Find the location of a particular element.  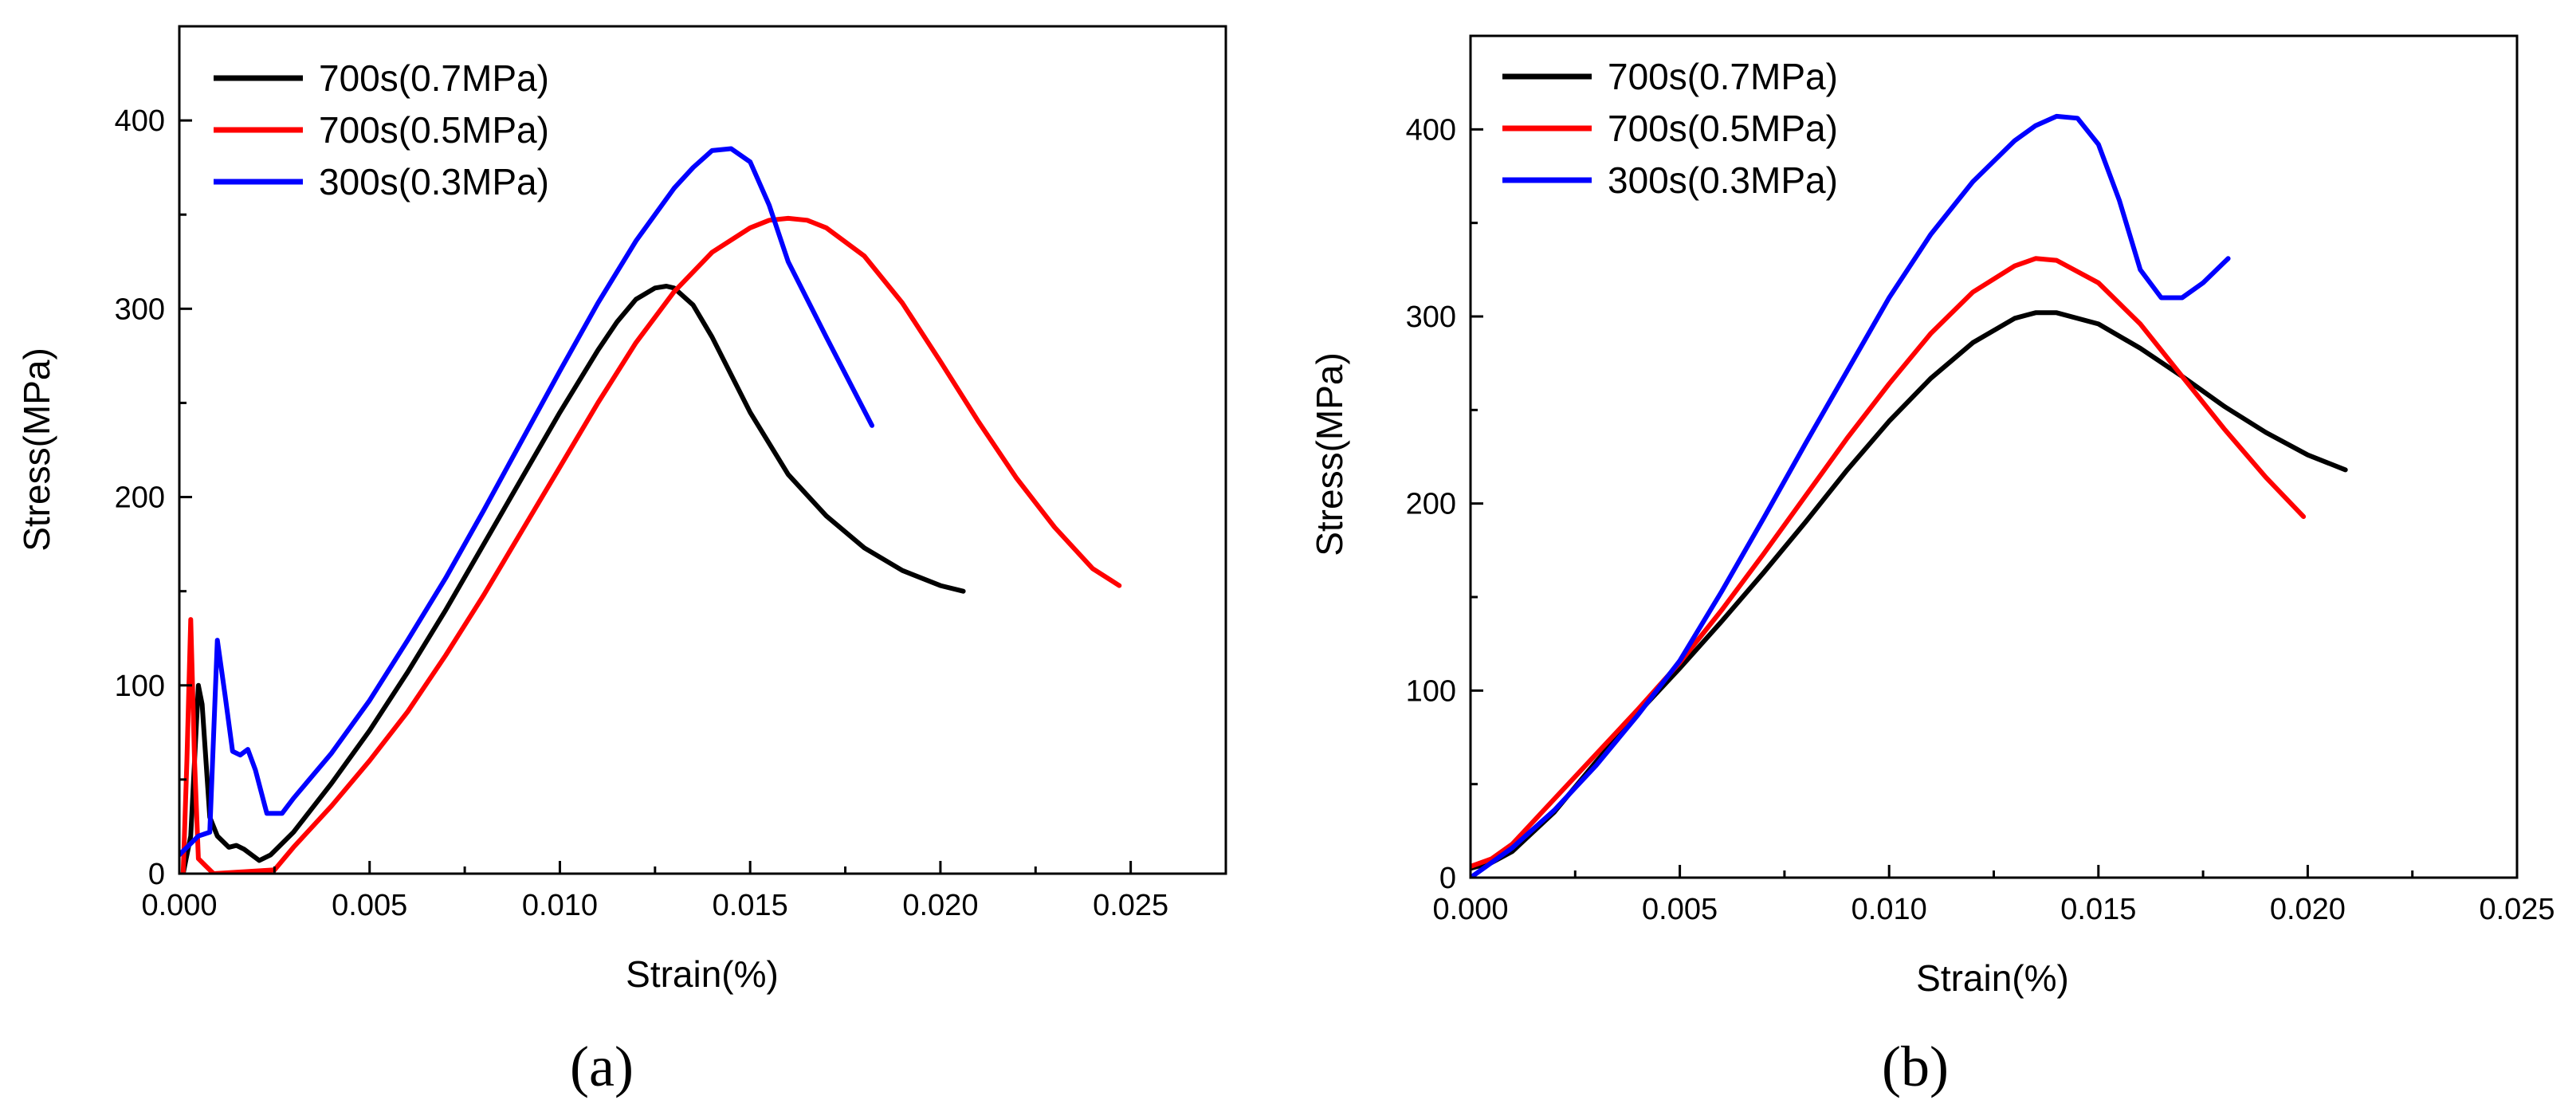

panel-b-label: (b) is located at coordinates (1915, 1066).